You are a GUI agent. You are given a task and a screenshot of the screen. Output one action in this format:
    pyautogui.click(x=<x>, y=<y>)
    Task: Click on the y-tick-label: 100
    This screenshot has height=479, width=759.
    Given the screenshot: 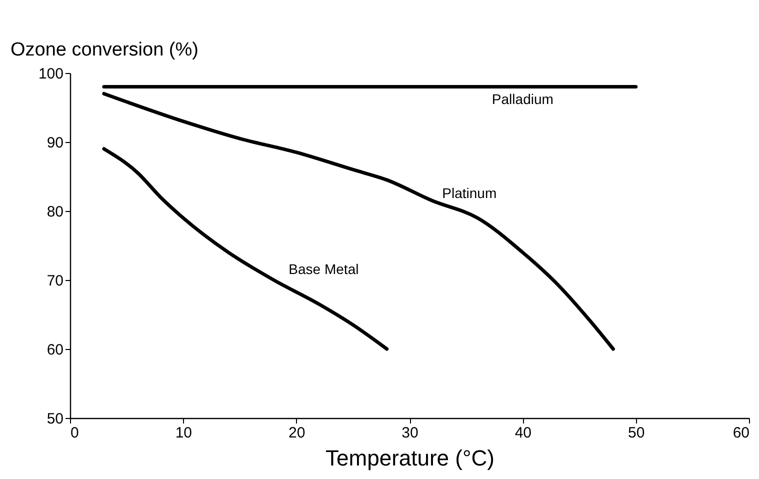 What is the action you would take?
    pyautogui.click(x=51, y=74)
    